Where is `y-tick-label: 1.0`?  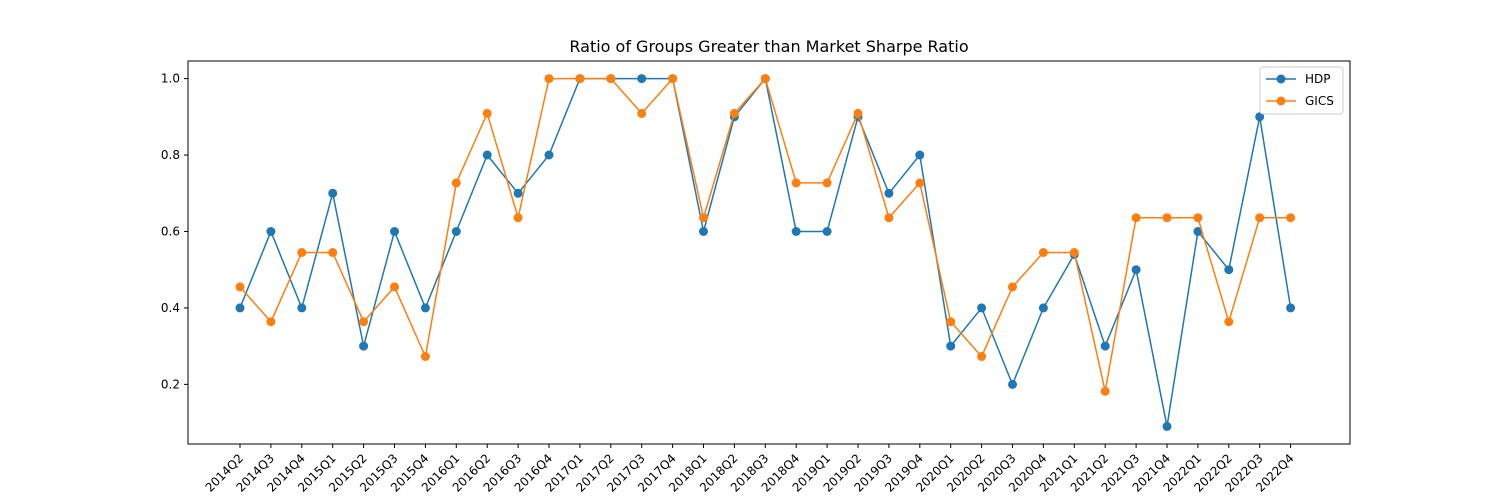 y-tick-label: 1.0 is located at coordinates (170, 79).